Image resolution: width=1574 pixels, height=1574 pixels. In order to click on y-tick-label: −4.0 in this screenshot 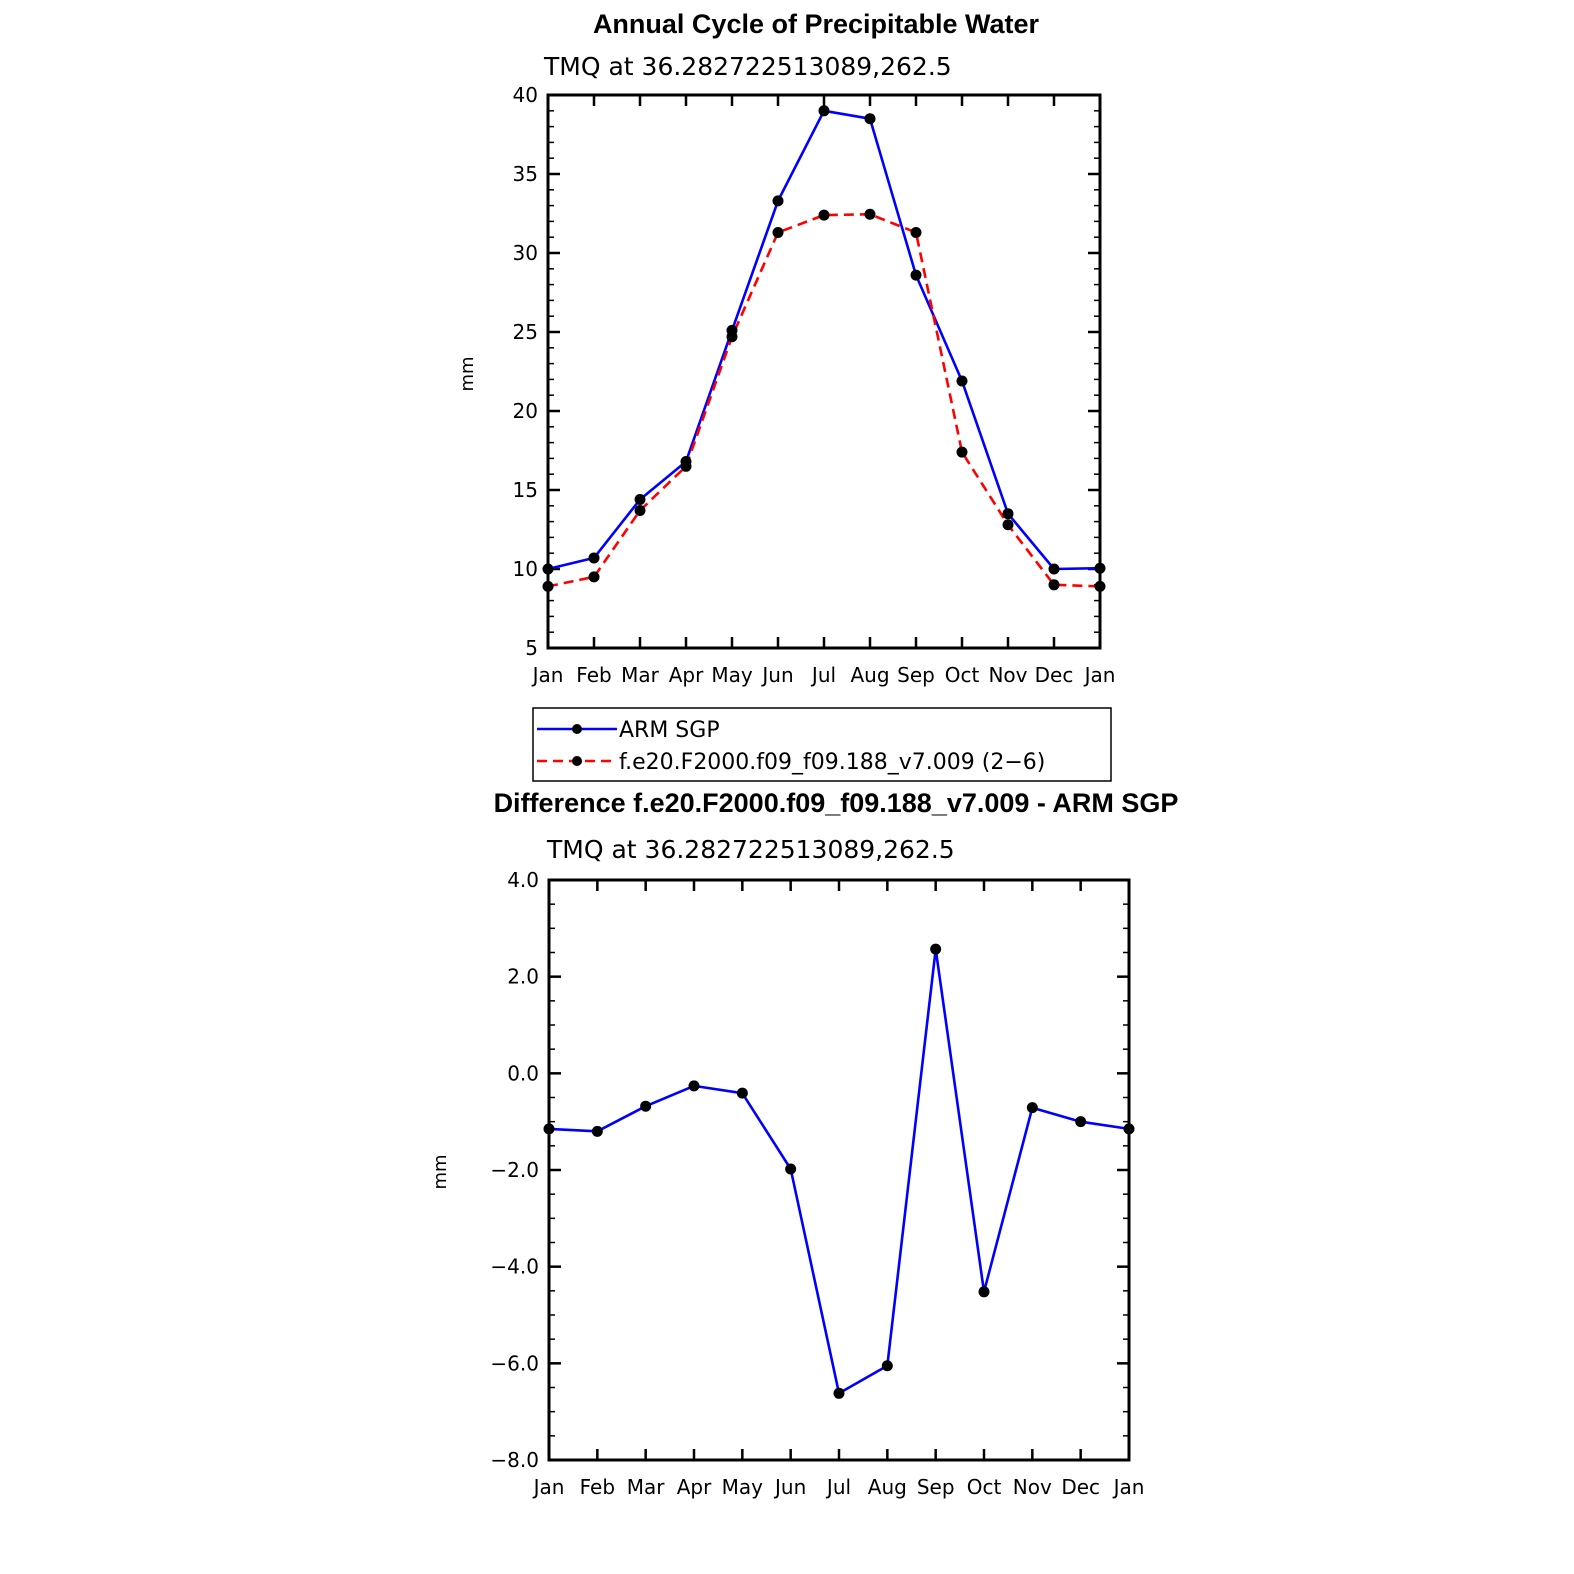, I will do `click(514, 1267)`.